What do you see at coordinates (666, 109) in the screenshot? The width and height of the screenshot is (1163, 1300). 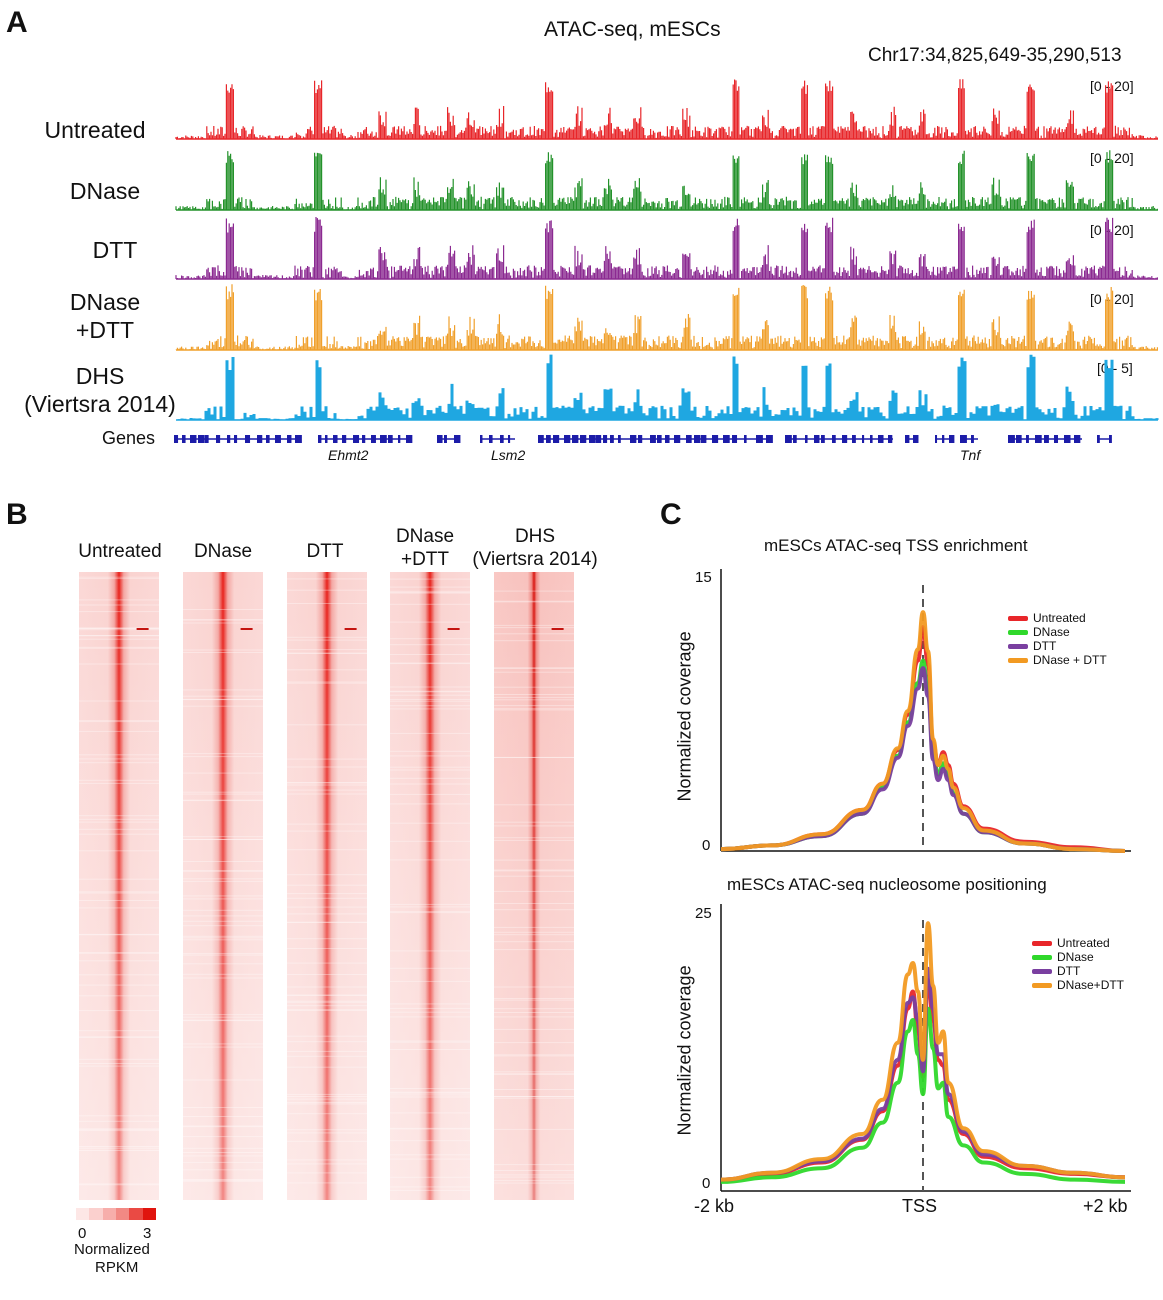 I see `signal-track` at bounding box center [666, 109].